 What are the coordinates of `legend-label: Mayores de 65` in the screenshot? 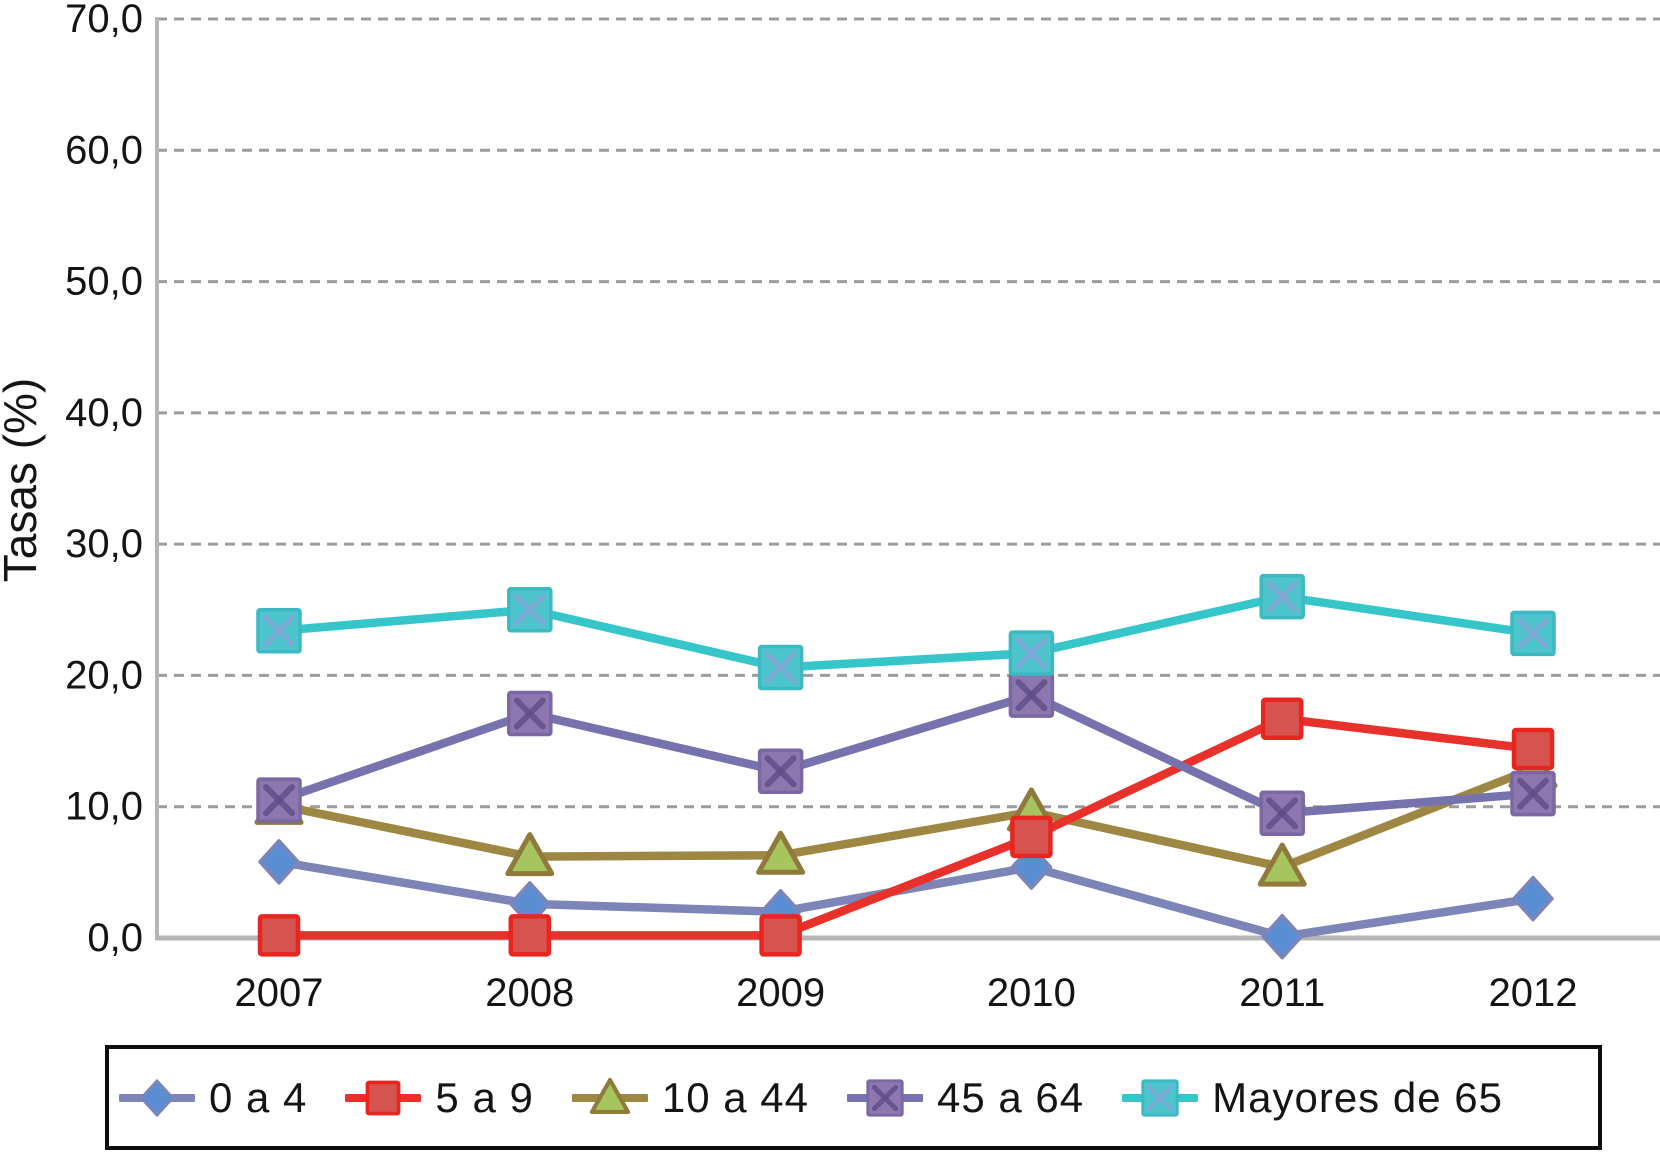 It's located at (1357, 1097).